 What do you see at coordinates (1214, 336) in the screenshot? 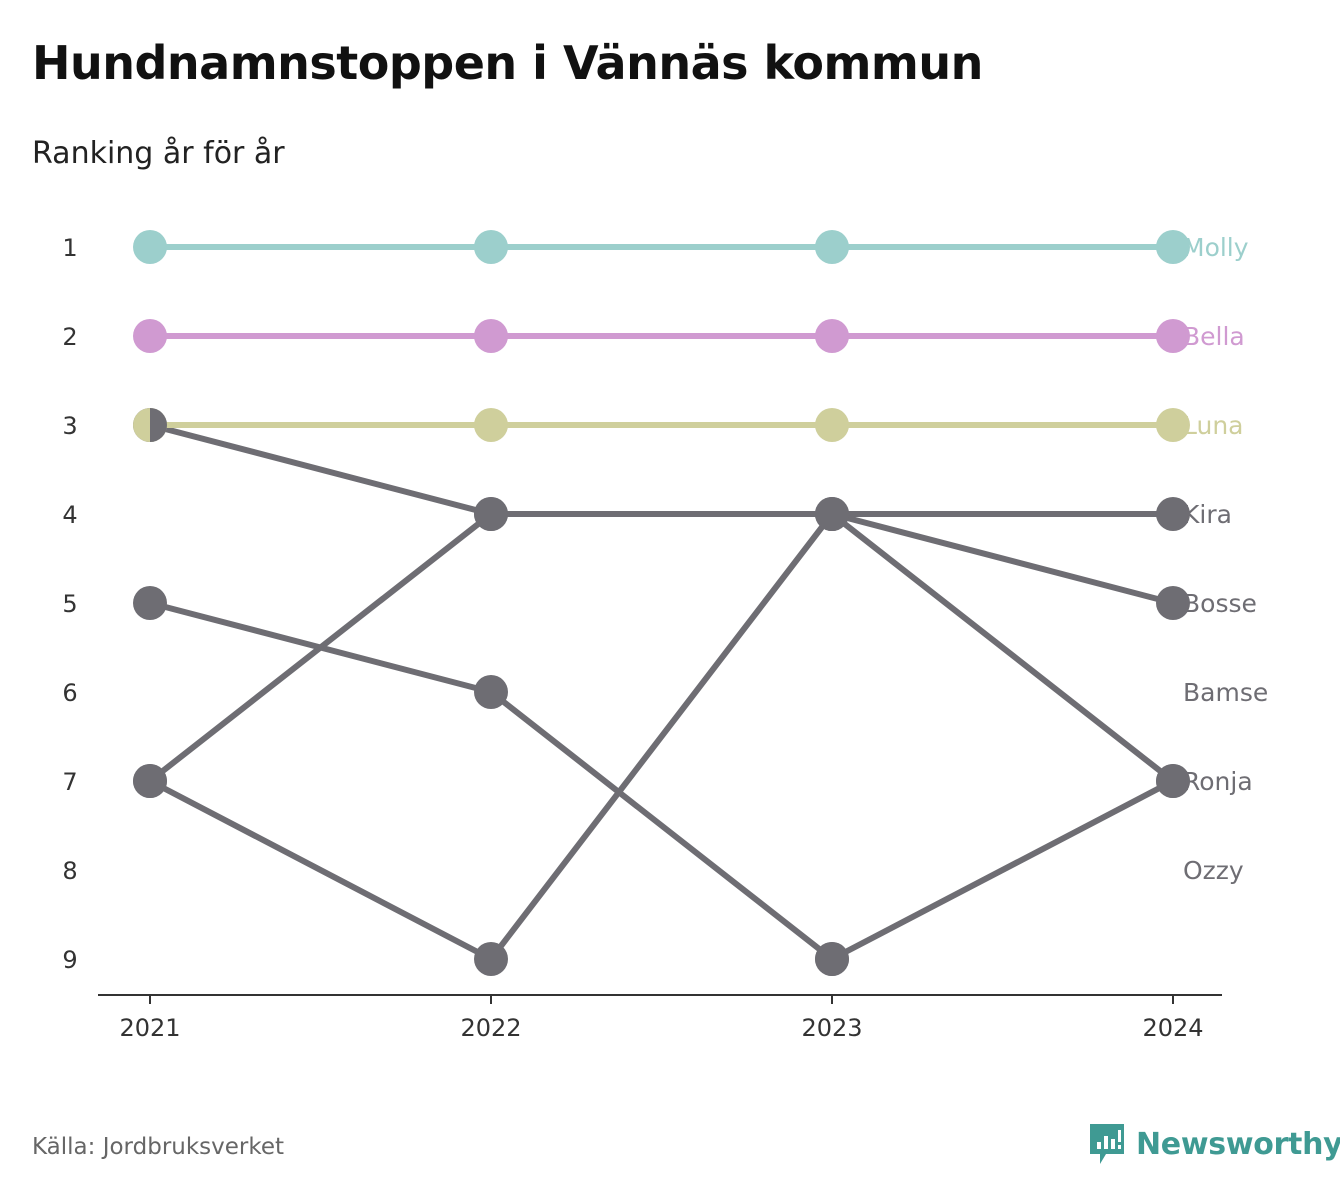
I see `end-label-bella: Bella` at bounding box center [1214, 336].